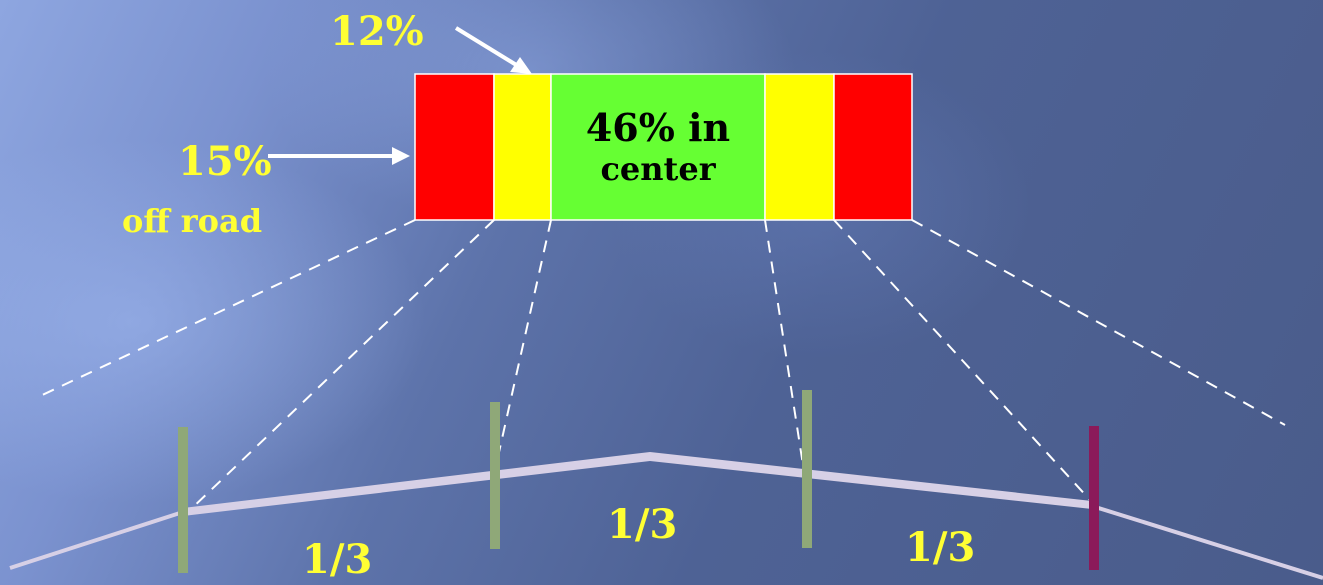 The image size is (1323, 585). What do you see at coordinates (339, 156) in the screenshot?
I see `arrow-15-percent` at bounding box center [339, 156].